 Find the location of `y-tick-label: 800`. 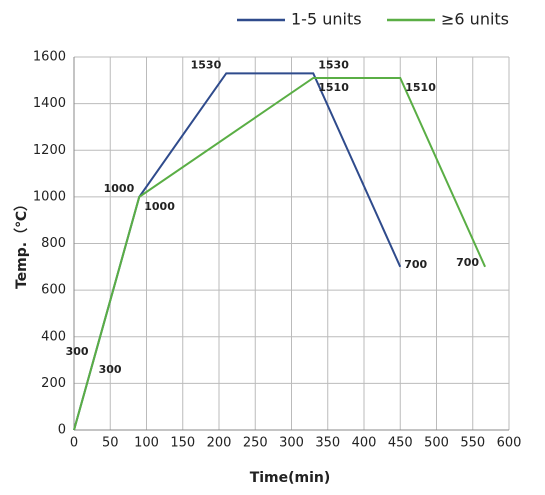

y-tick-label: 800 is located at coordinates (53, 243).